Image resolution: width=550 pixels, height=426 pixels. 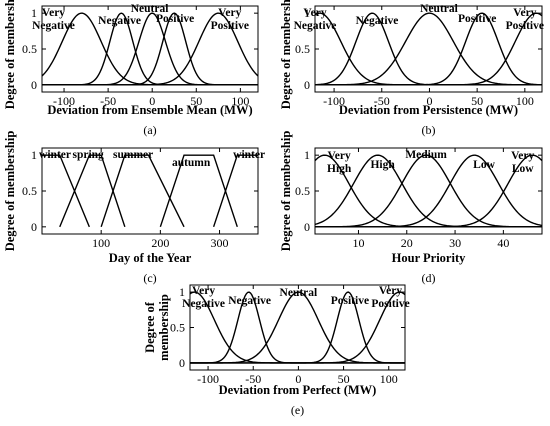 I want to click on series-label: Very High, so click(x=339, y=162).